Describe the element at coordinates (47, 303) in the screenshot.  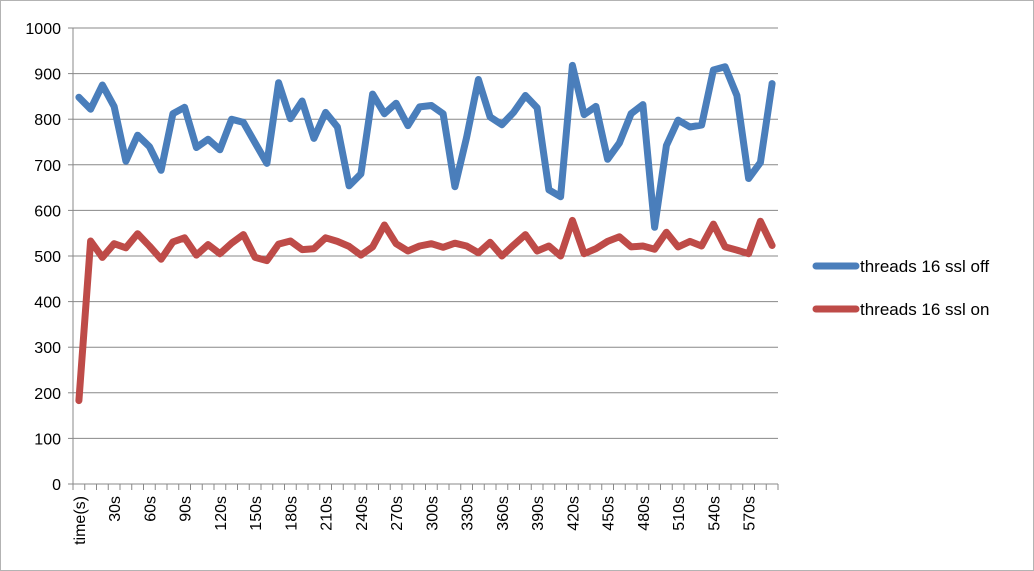
I see `y-tick-label-400: 400` at that location.